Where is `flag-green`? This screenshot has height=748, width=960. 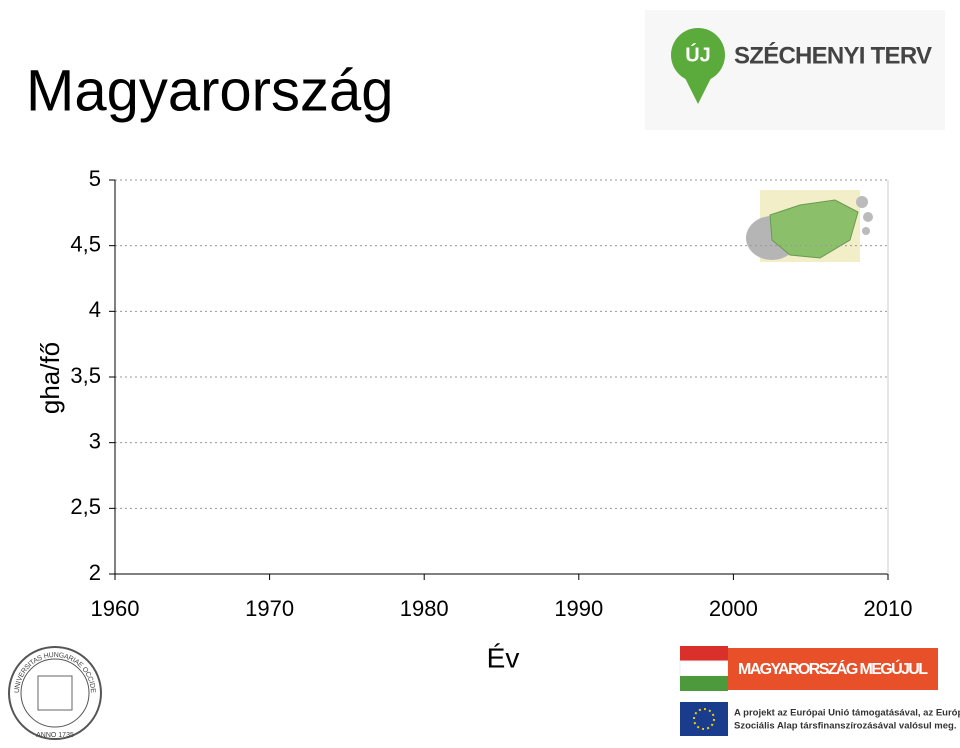 flag-green is located at coordinates (704, 683).